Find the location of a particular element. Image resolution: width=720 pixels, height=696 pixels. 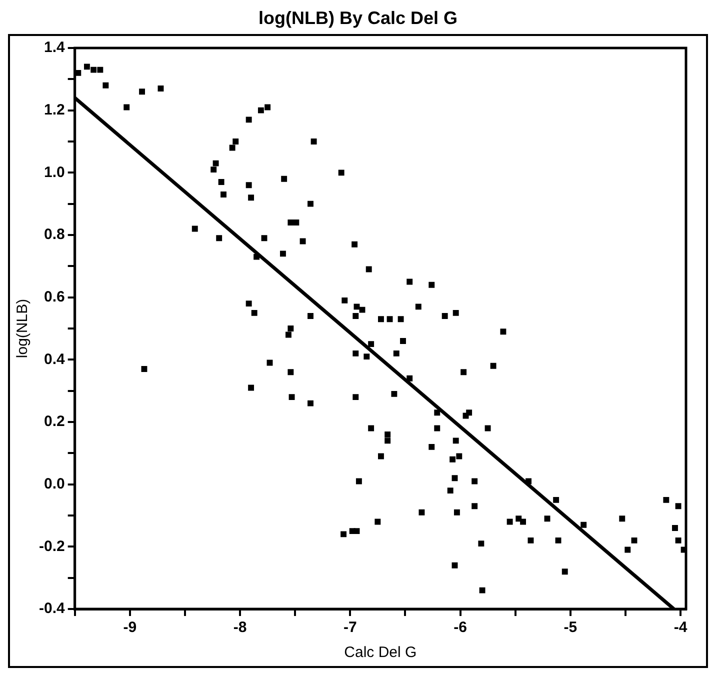

chart-title: log(NLB) By Calc Del G is located at coordinates (358, 19).